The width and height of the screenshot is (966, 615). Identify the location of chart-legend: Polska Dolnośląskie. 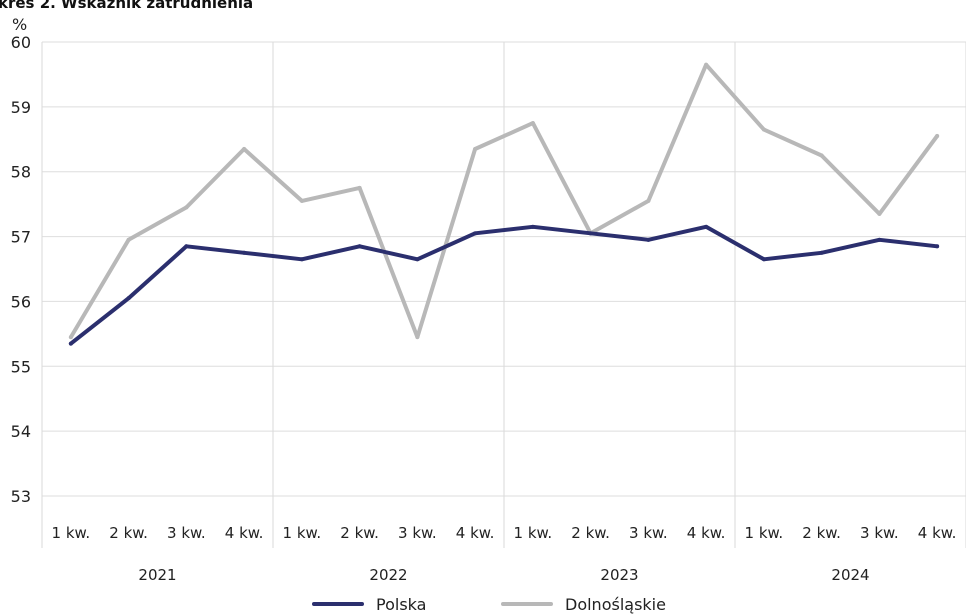
(489, 604).